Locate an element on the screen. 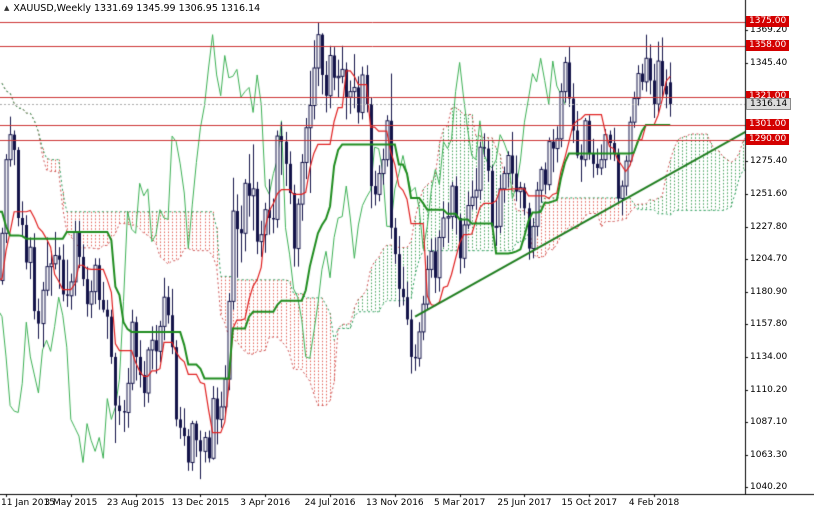 This screenshot has width=814, height=514. chart-shift-triangle-icon: ▲ is located at coordinates (7, 8).